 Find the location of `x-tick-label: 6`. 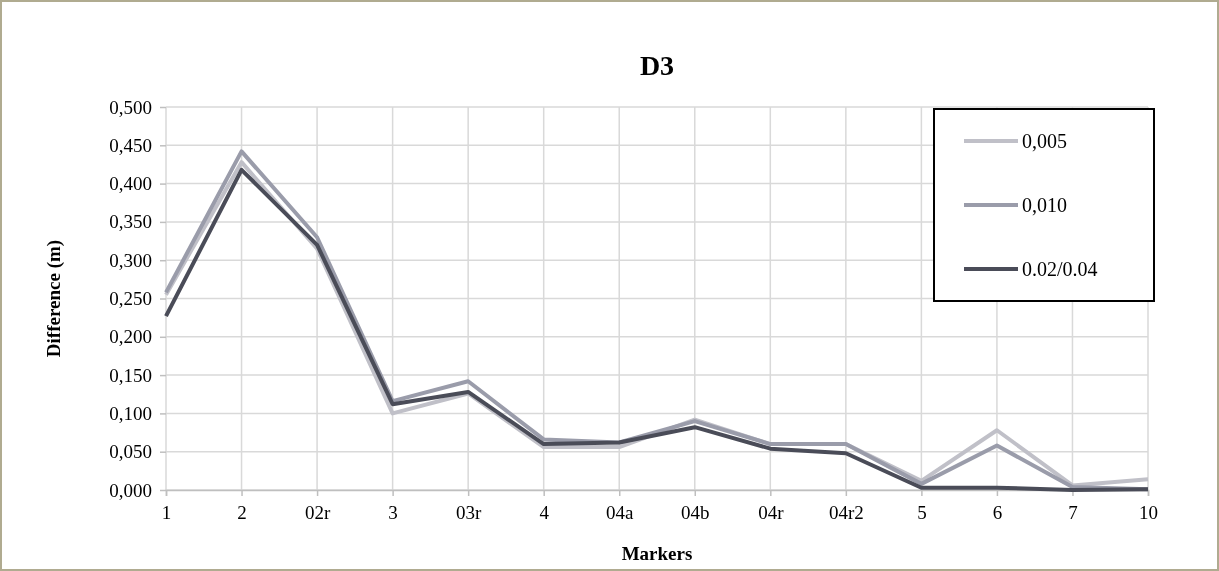

x-tick-label: 6 is located at coordinates (997, 513).